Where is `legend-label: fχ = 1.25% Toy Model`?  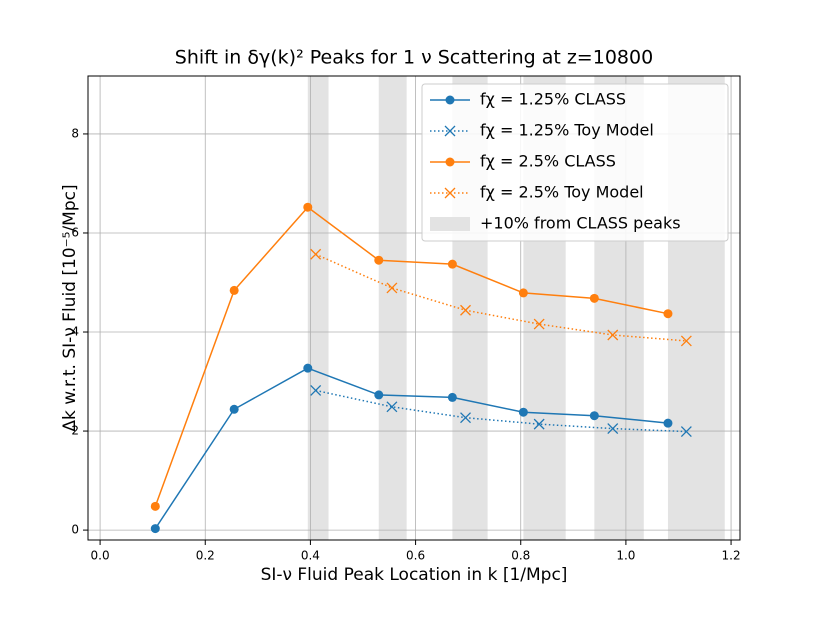
legend-label: fχ = 1.25% Toy Model is located at coordinates (567, 130).